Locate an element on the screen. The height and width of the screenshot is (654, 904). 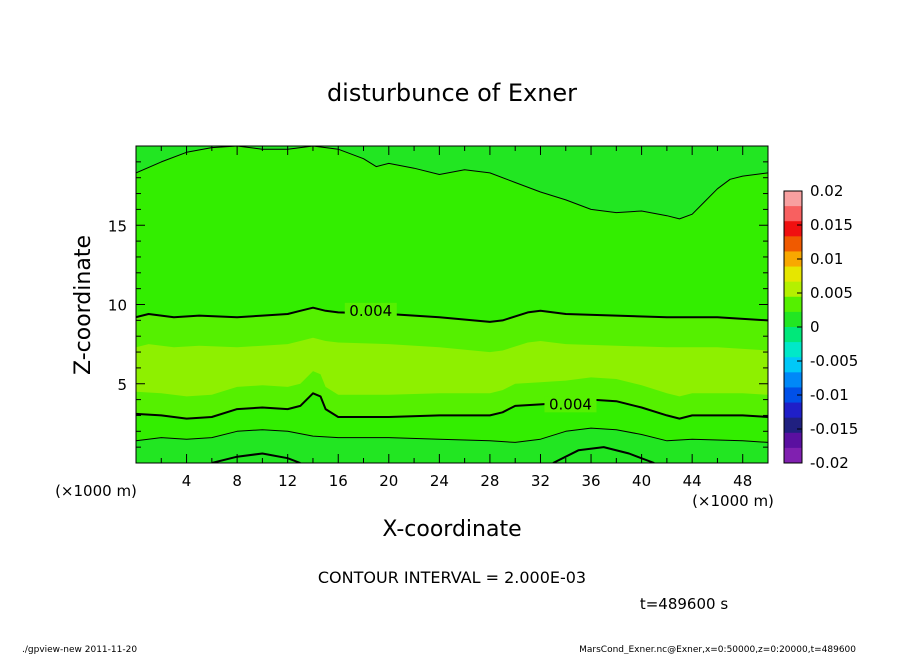
y-tick-label: 15 is located at coordinates (117, 226).